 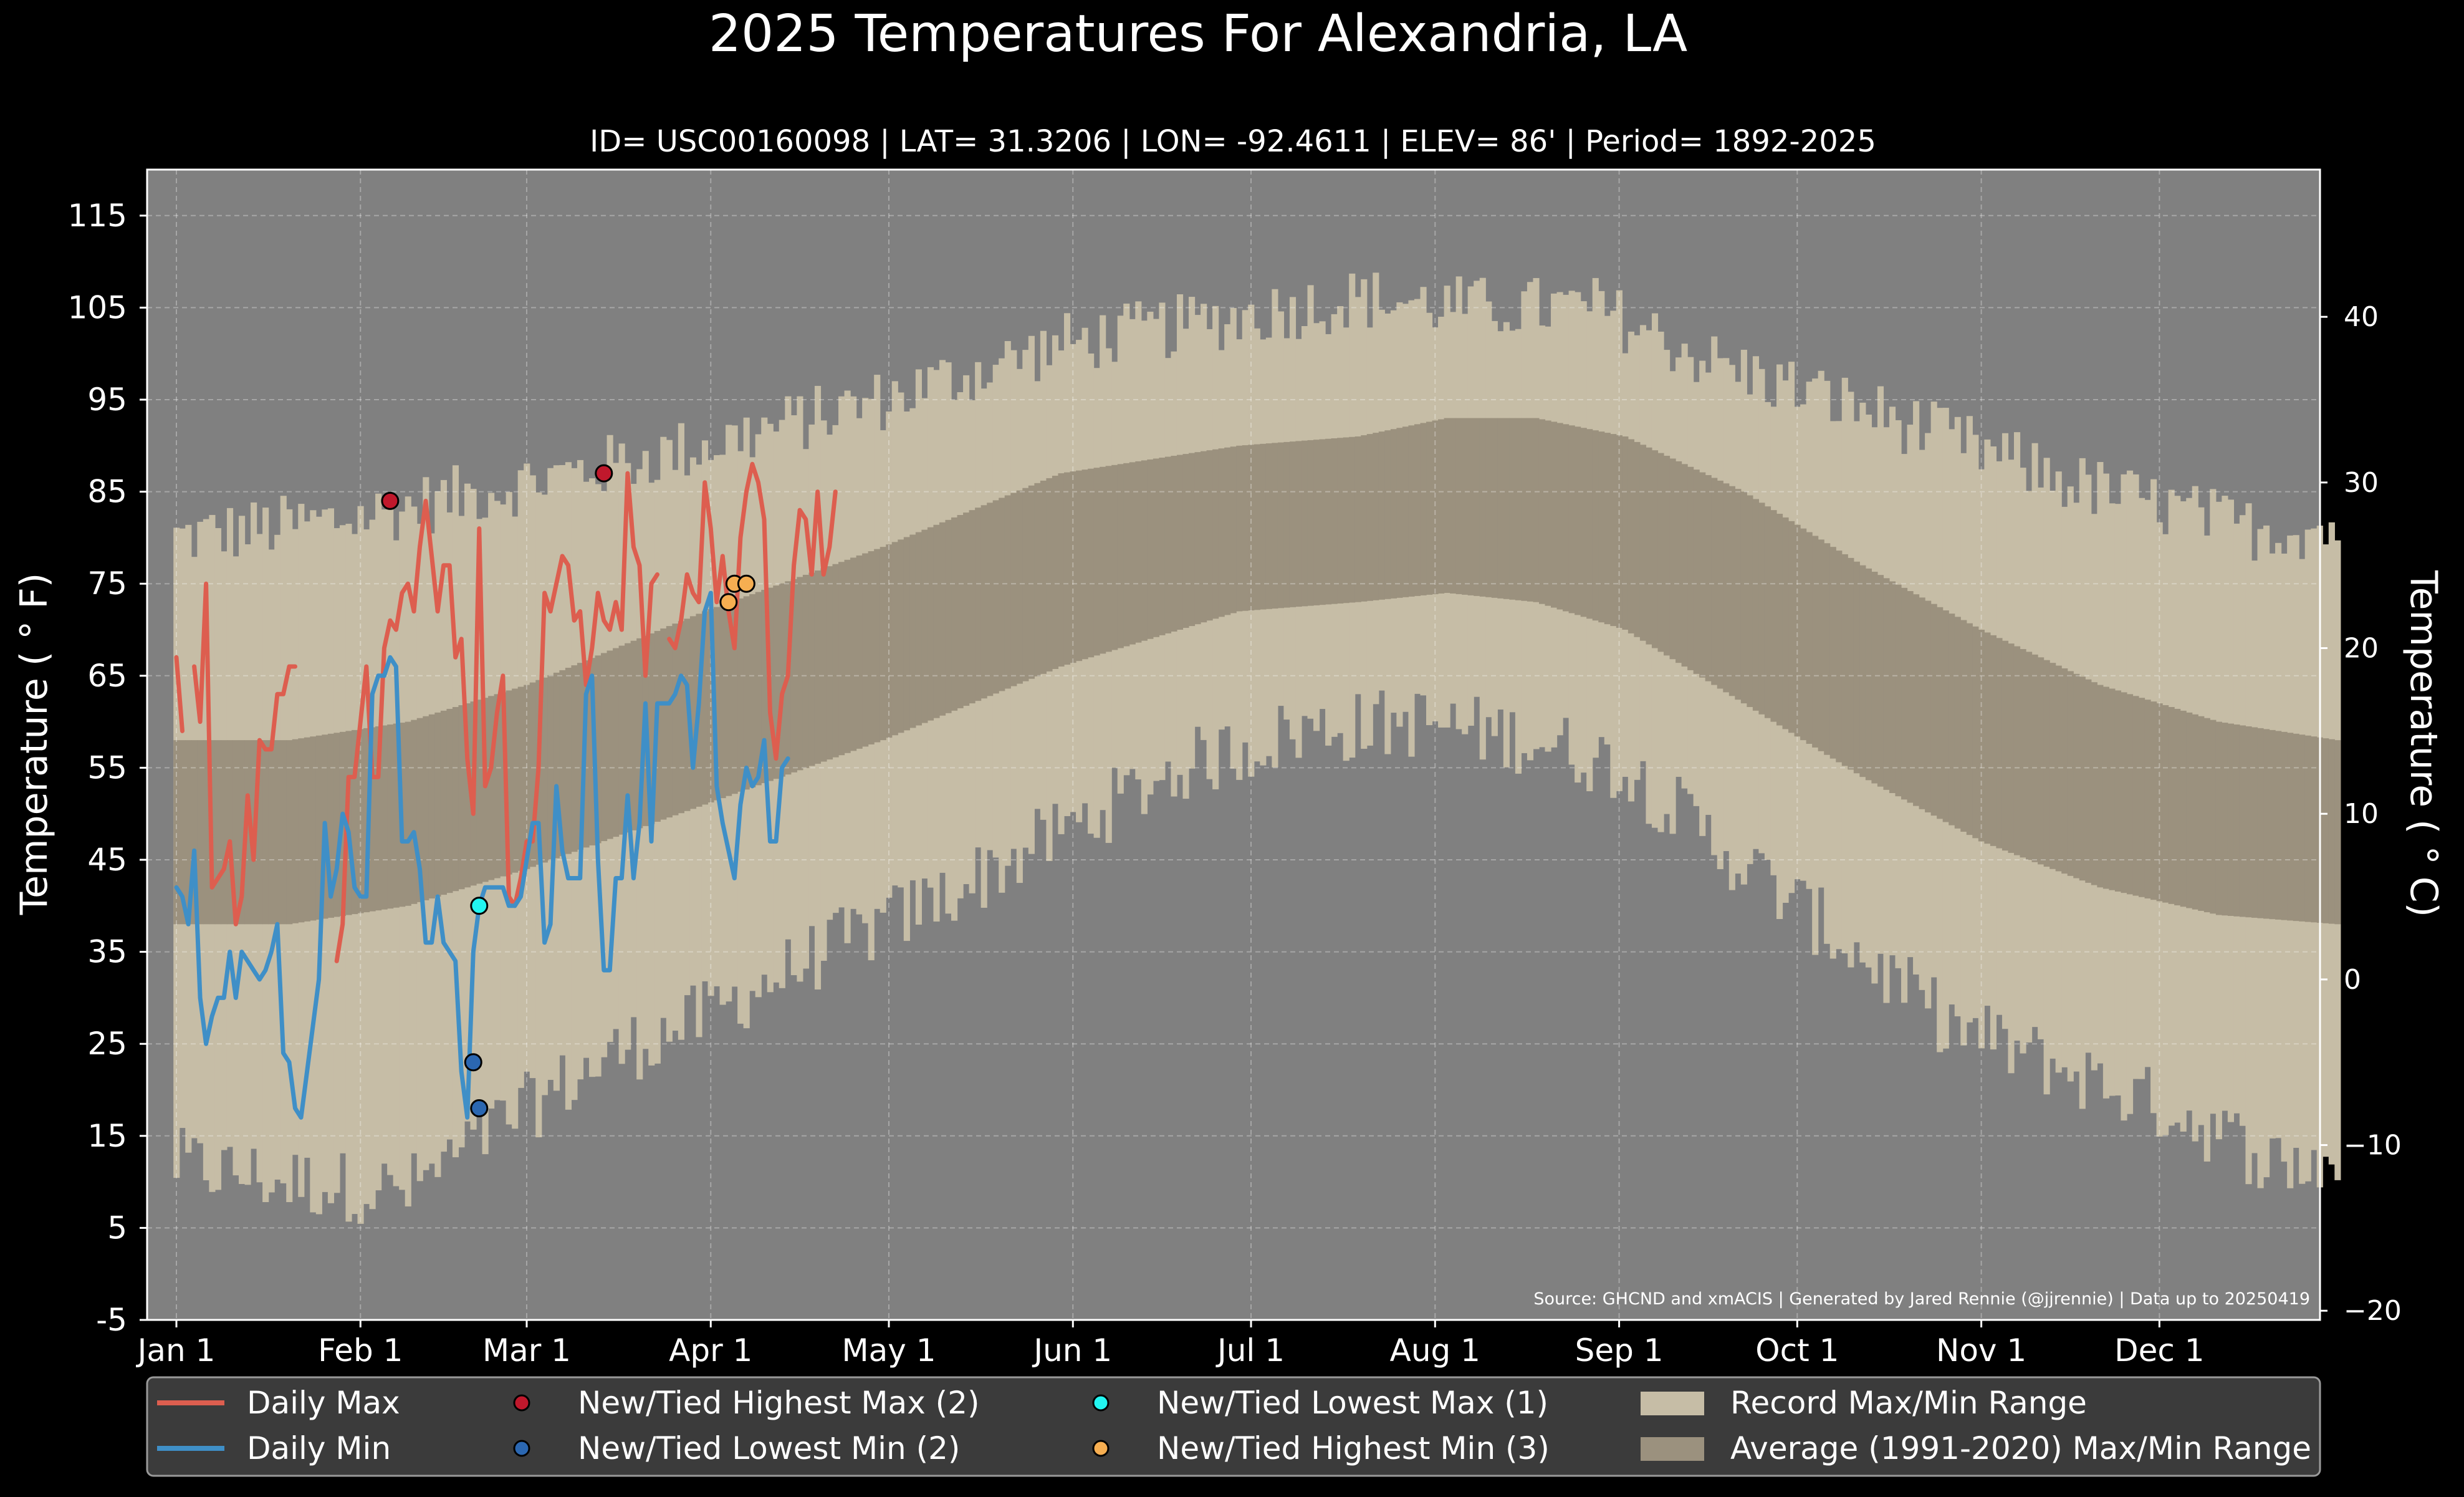 What do you see at coordinates (2021, 1448) in the screenshot?
I see `legend-label: Average (1991-2020) Max/Min Range` at bounding box center [2021, 1448].